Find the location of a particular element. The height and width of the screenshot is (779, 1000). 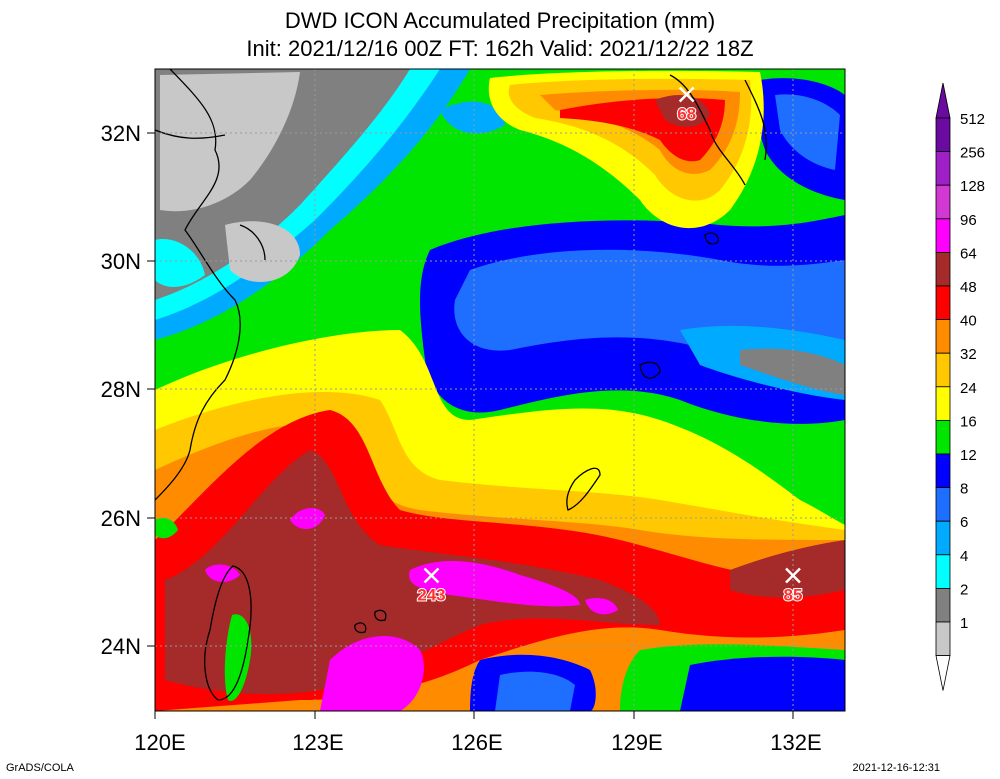

legend-label: 16 is located at coordinates (968, 421).